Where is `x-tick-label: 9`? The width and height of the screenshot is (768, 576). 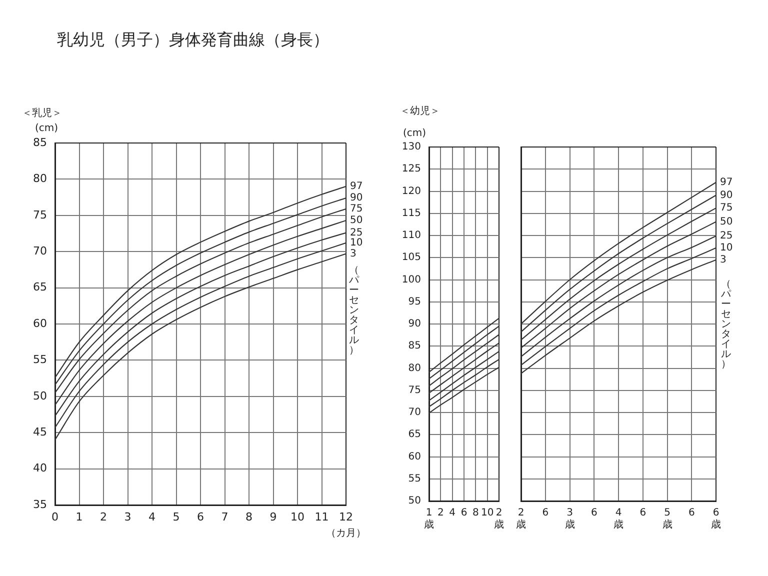 x-tick-label: 9 is located at coordinates (273, 517).